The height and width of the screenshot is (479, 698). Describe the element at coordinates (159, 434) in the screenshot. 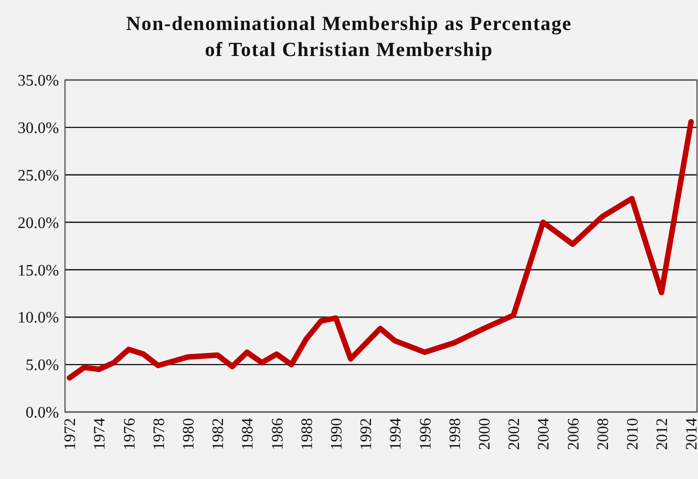

I see `x-tick-label: 1978` at that location.